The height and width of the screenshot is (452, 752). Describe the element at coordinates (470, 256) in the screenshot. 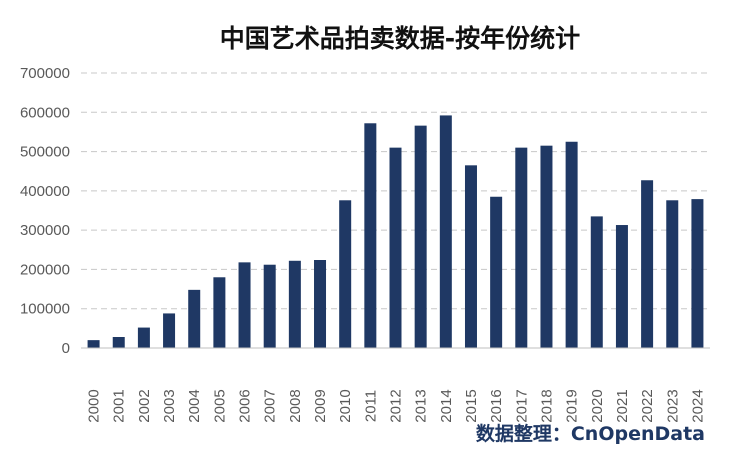

I see `bar-2015` at that location.